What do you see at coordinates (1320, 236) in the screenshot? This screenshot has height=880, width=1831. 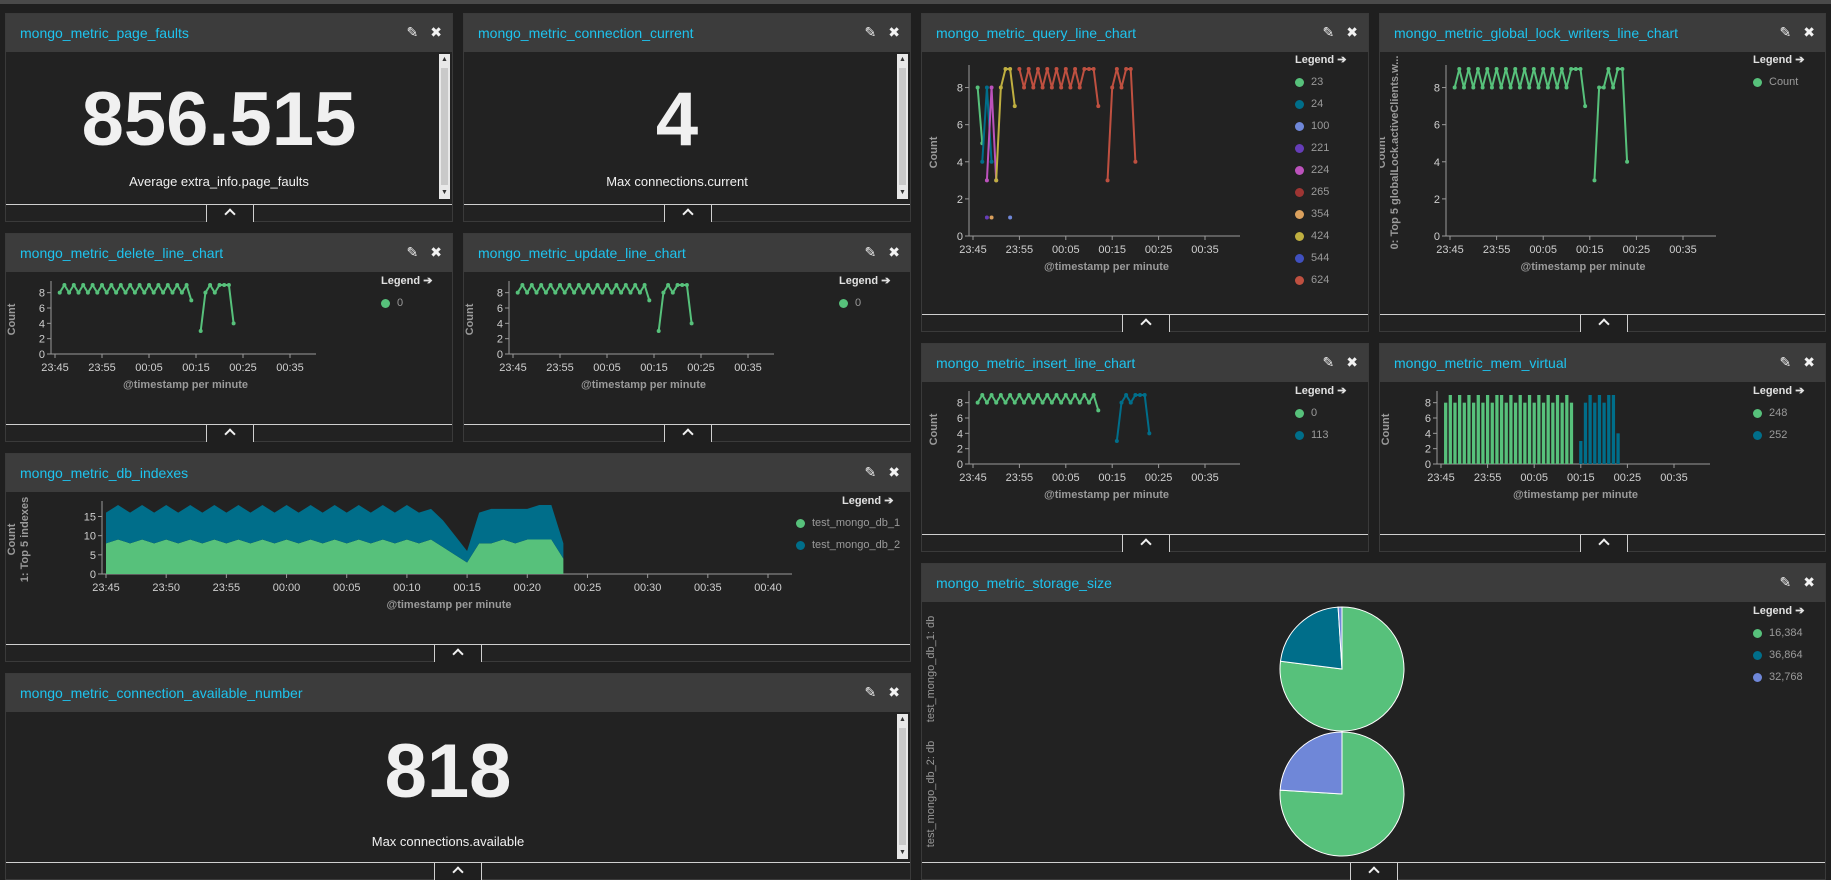 I see `legend-item: 424` at bounding box center [1320, 236].